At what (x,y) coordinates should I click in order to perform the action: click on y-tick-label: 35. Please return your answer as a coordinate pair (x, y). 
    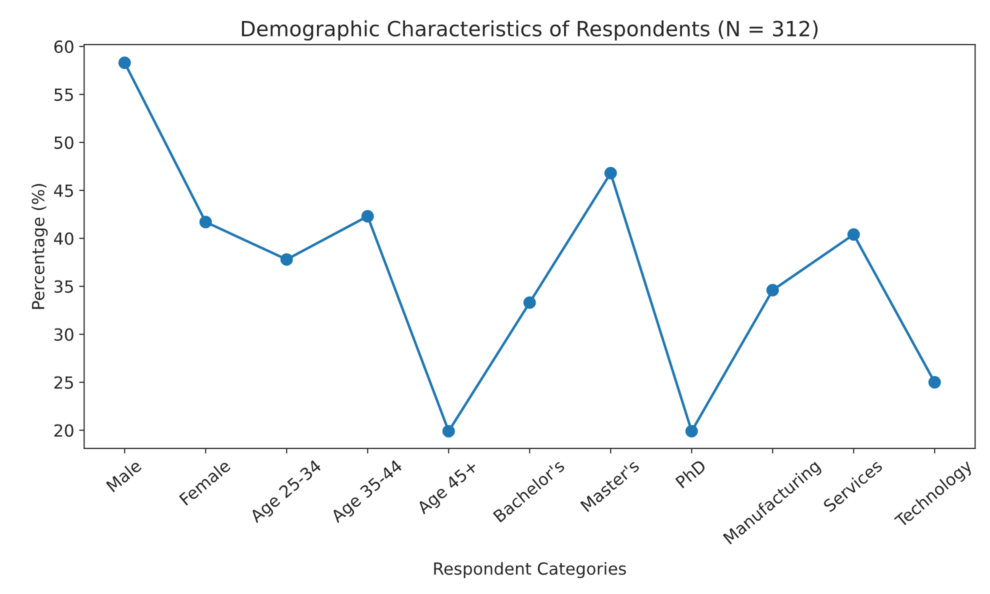
    Looking at the image, I should click on (63, 286).